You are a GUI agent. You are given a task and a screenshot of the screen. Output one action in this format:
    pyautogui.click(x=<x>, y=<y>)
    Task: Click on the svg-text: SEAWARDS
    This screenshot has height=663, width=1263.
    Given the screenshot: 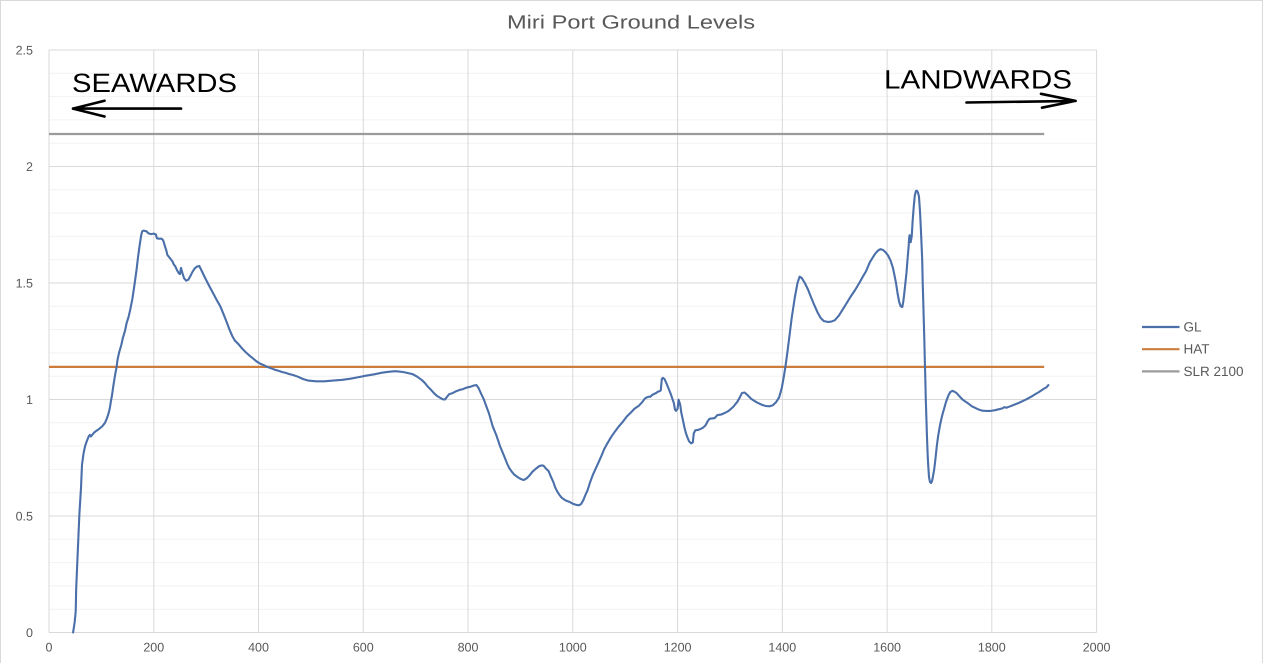 What is the action you would take?
    pyautogui.click(x=154, y=83)
    